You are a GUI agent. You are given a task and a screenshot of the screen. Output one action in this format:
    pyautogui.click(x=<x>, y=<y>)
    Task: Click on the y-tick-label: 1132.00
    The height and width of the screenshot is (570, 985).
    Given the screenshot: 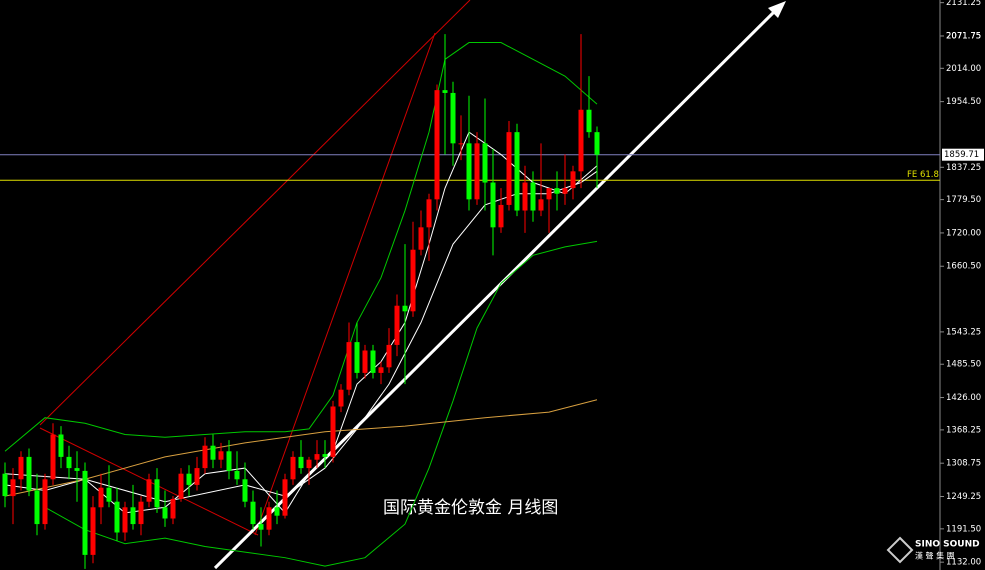 What is the action you would take?
    pyautogui.click(x=963, y=563)
    